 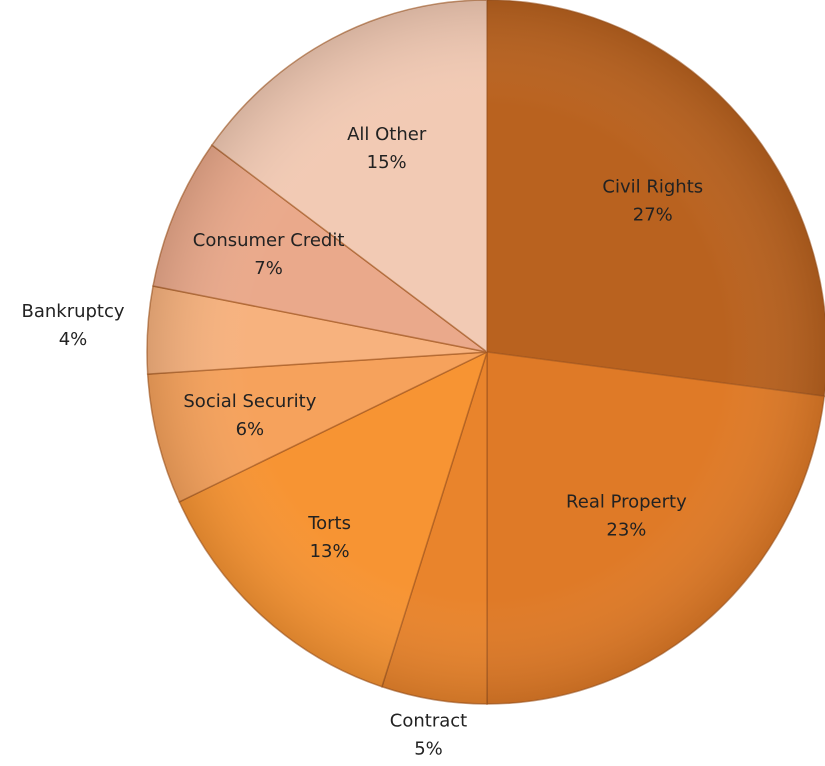 I want to click on slice-label: Civil Rights, so click(x=652, y=187).